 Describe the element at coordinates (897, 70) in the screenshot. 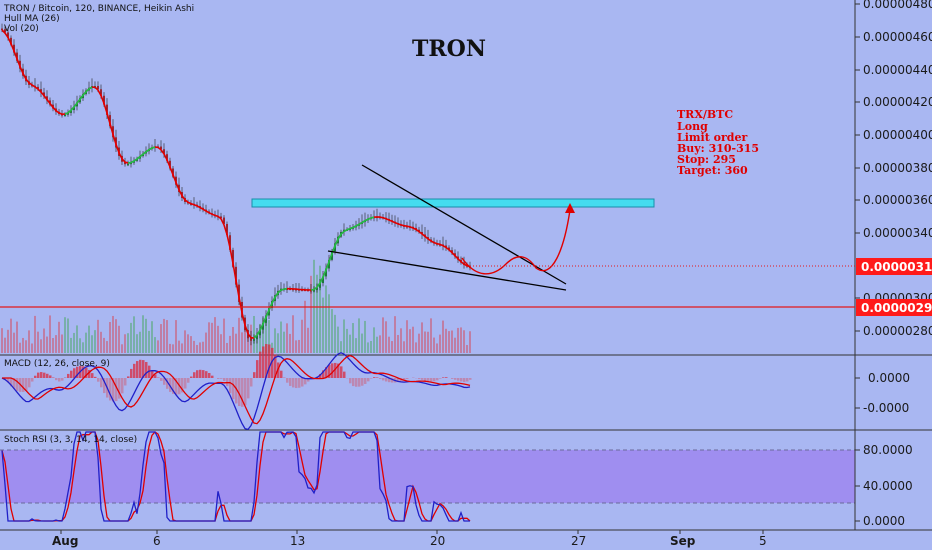

I see `price-tick: 0.00000440` at that location.